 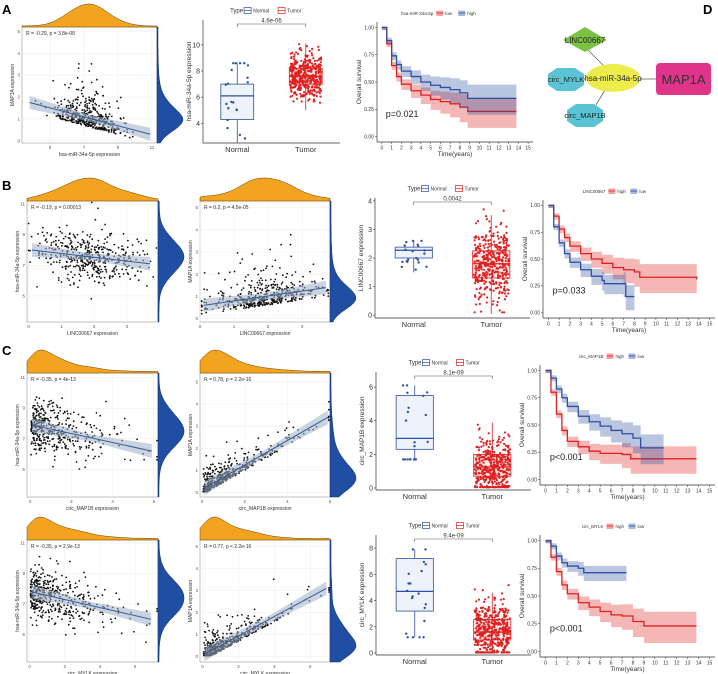 What do you see at coordinates (227, 547) in the screenshot?
I see `correlation-annotation: R = 0.77, p < 2.2e-16` at bounding box center [227, 547].